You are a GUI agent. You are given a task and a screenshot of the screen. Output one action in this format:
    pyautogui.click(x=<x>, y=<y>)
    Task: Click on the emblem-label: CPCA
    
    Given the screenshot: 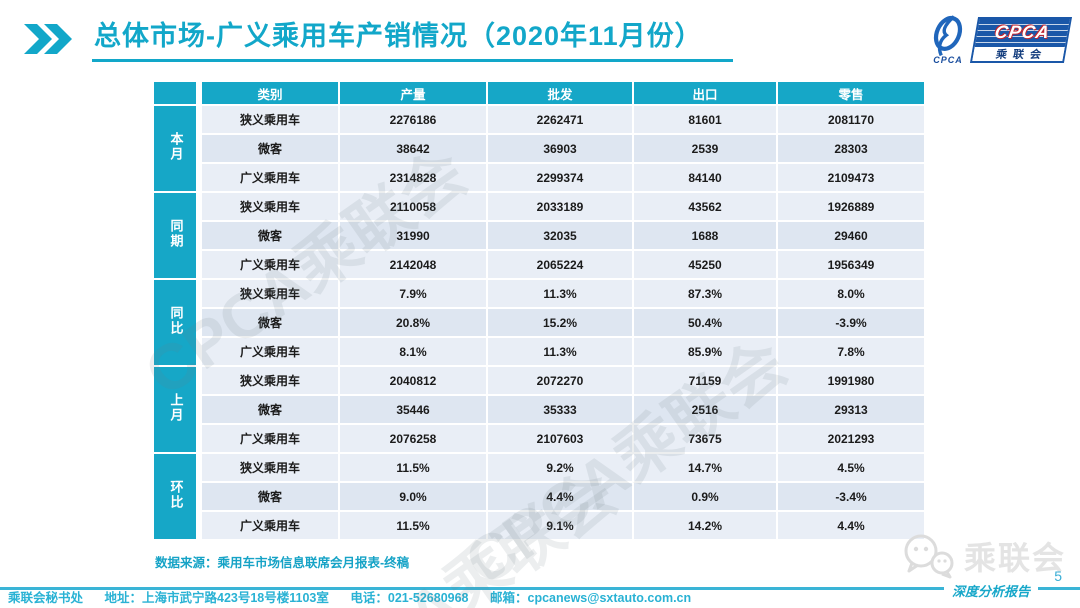 What is the action you would take?
    pyautogui.click(x=948, y=60)
    